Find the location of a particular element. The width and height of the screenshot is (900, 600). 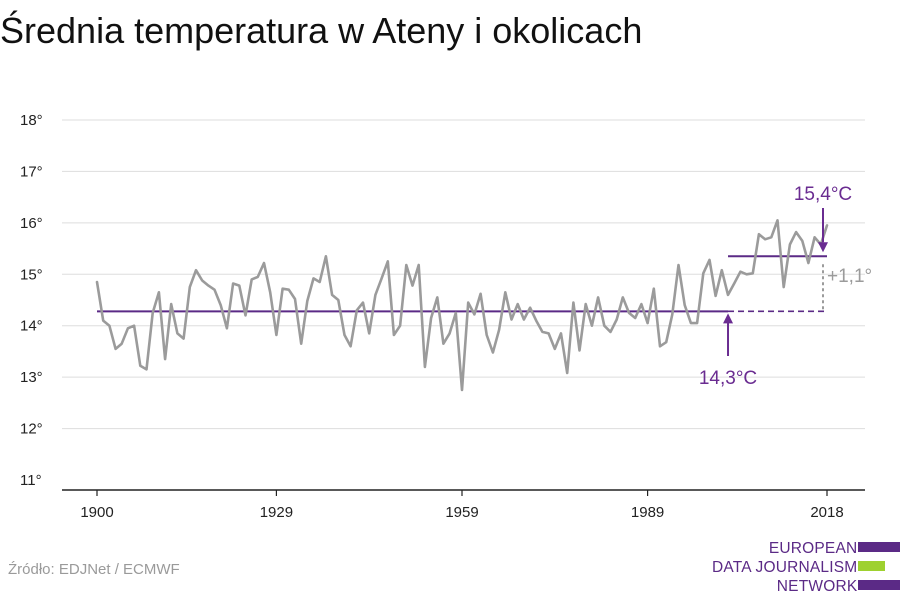

chart-title: Średnia temperatura w Ateny i okolicach is located at coordinates (321, 30).